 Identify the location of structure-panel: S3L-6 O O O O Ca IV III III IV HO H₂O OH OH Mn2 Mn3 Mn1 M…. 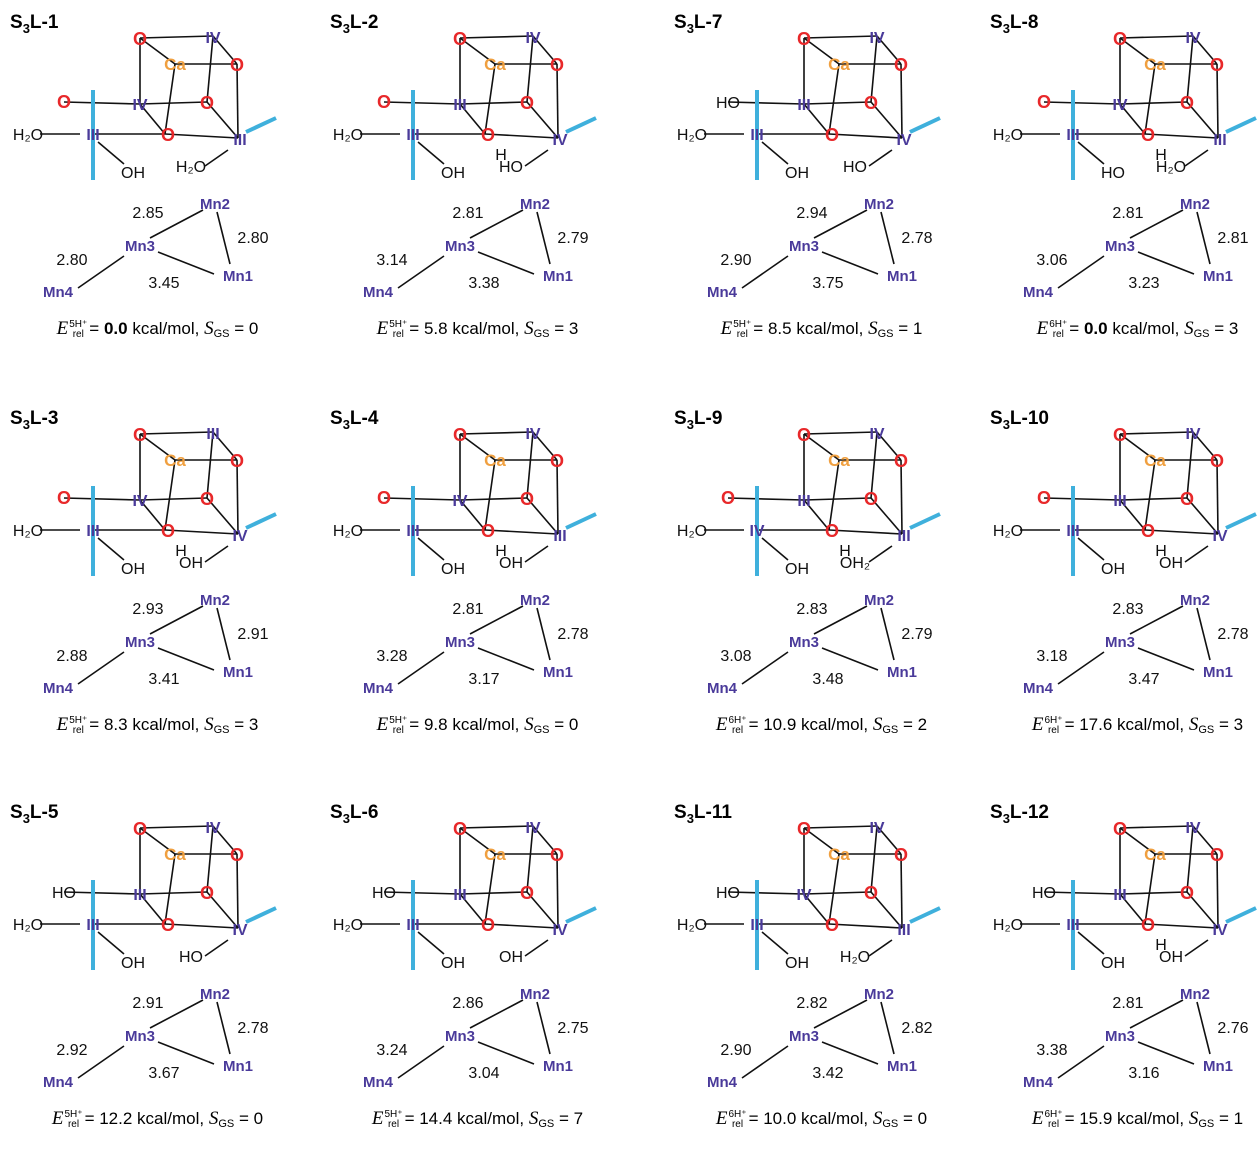
(477, 980).